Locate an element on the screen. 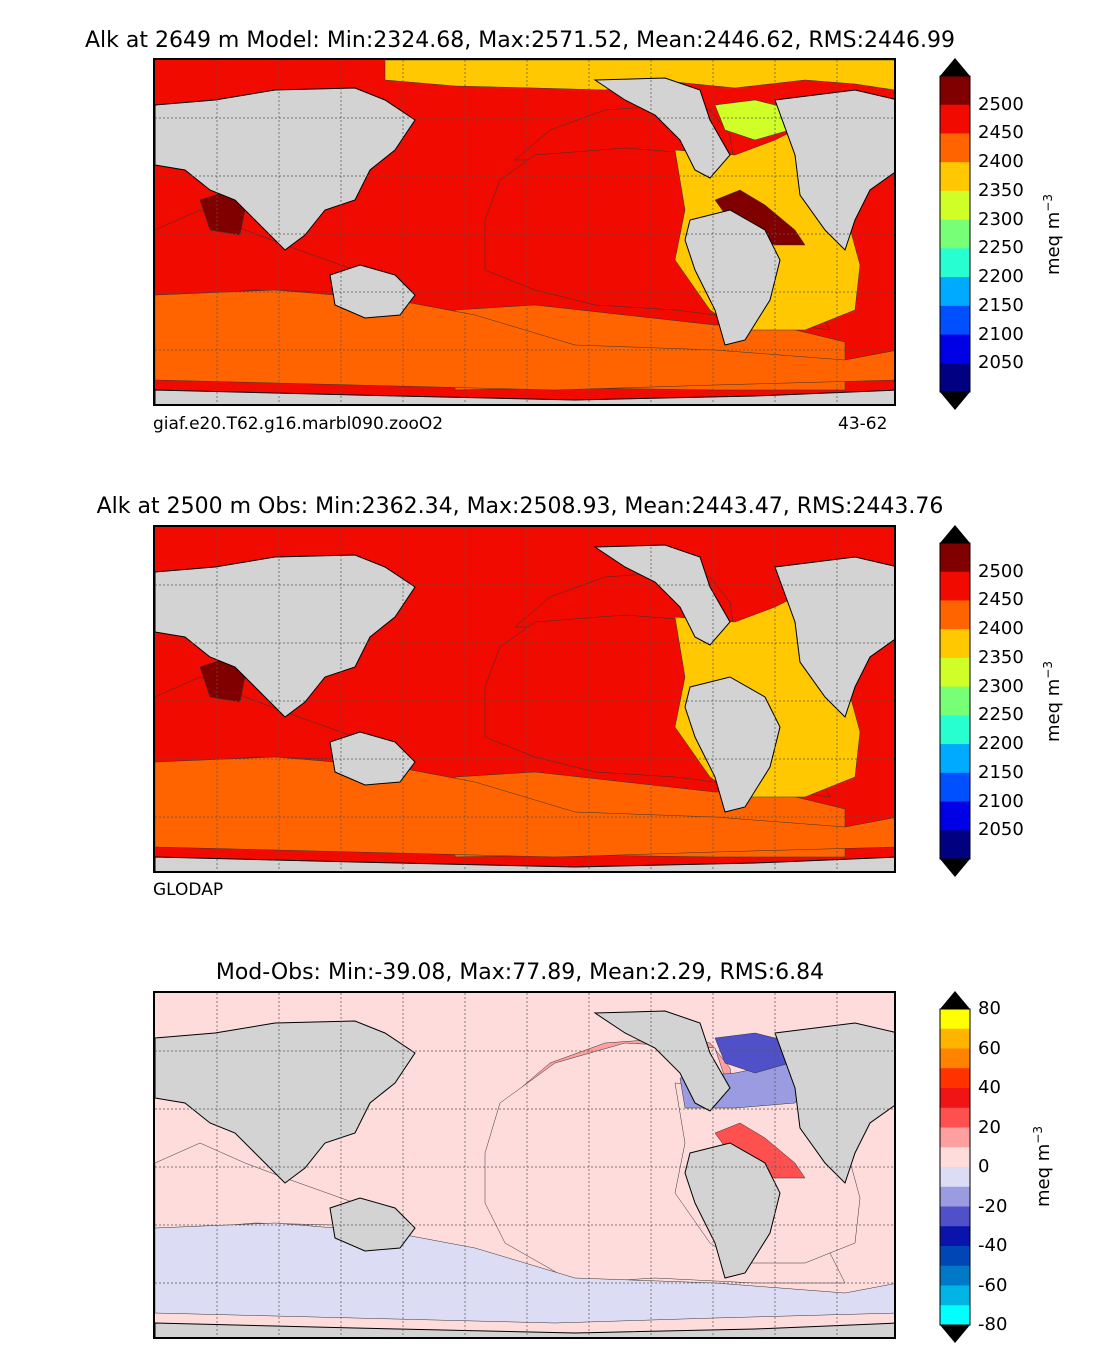 This screenshot has height=1372, width=1097. colorbar-tick-label: 2350 is located at coordinates (1001, 657).